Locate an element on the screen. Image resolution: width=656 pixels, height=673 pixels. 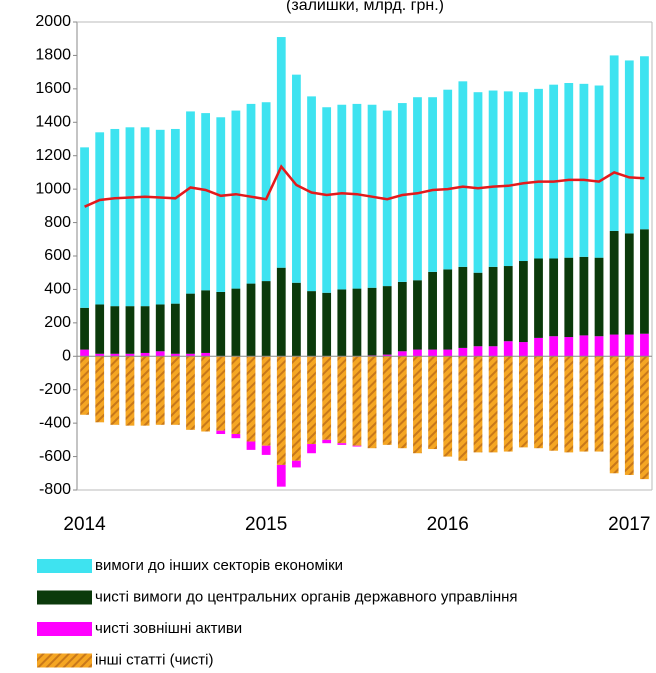
y-tick-label: -400 is located at coordinates (55, 422).